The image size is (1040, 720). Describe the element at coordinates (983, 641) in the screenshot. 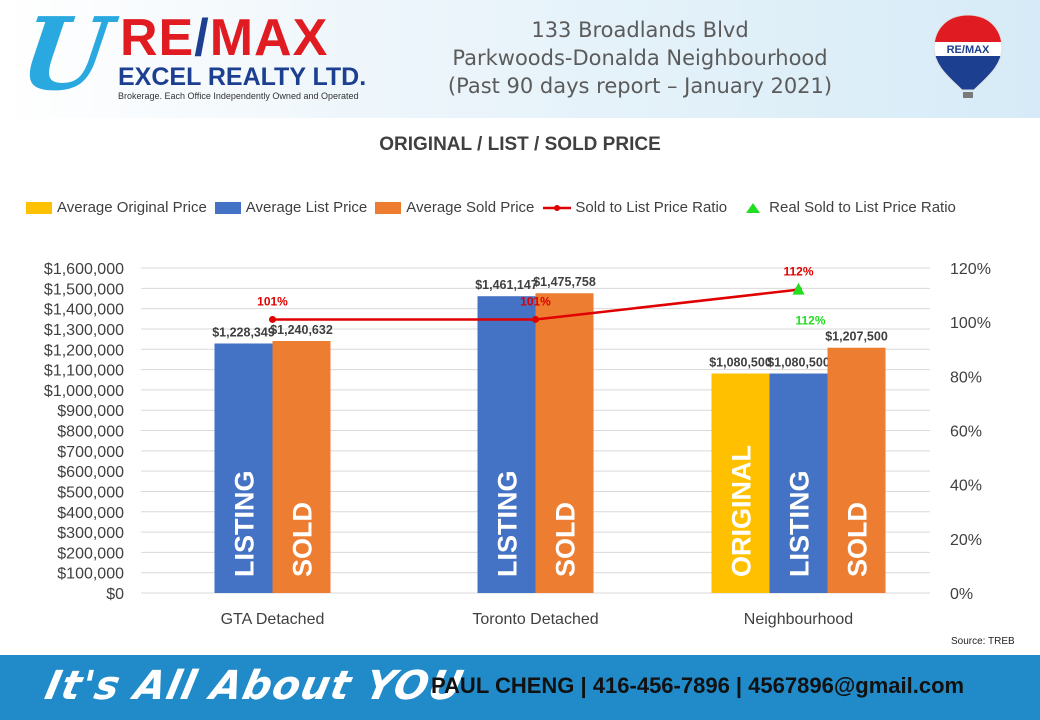

I see `source-note: Source: TREB` at that location.